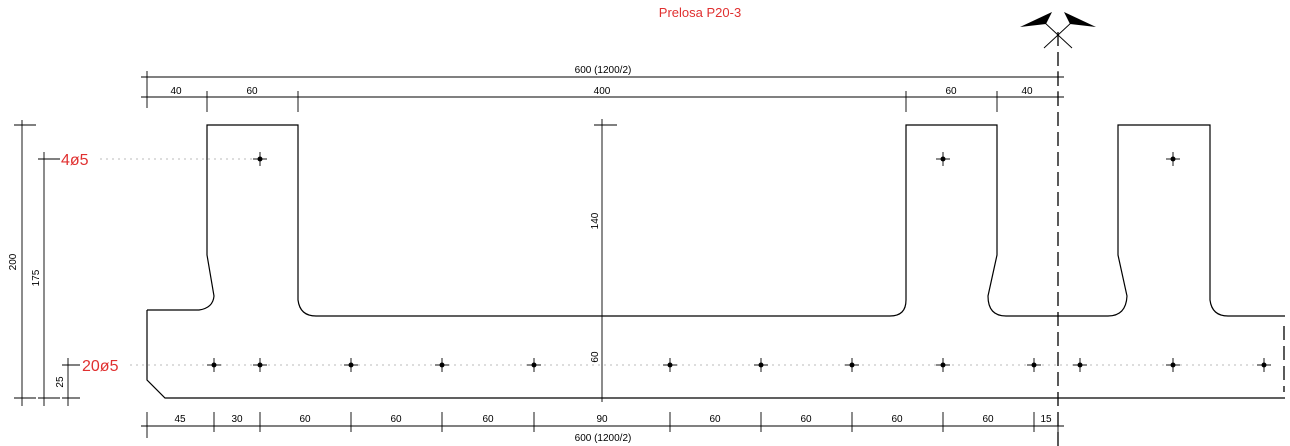 The image size is (1290, 446). What do you see at coordinates (44, 263) in the screenshot?
I see `left-vertical-dimensions: 200 175 25` at bounding box center [44, 263].